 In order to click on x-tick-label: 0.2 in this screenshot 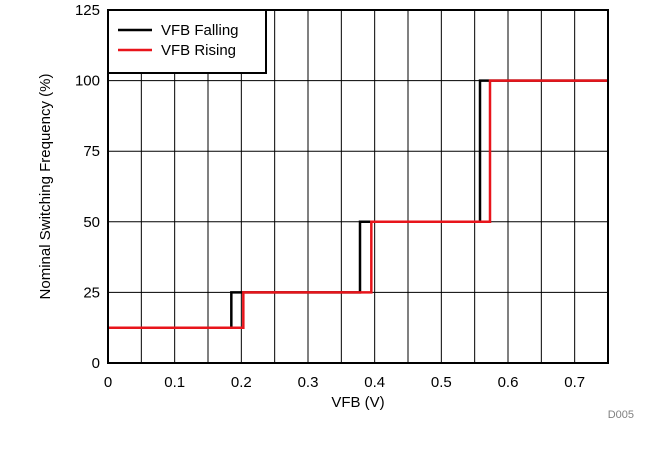, I will do `click(241, 382)`.